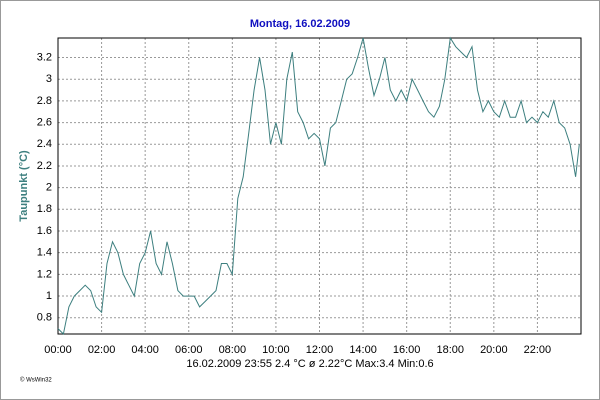 Image resolution: width=600 pixels, height=400 pixels. What do you see at coordinates (44, 209) in the screenshot?
I see `y-tick-label: 1.8` at bounding box center [44, 209].